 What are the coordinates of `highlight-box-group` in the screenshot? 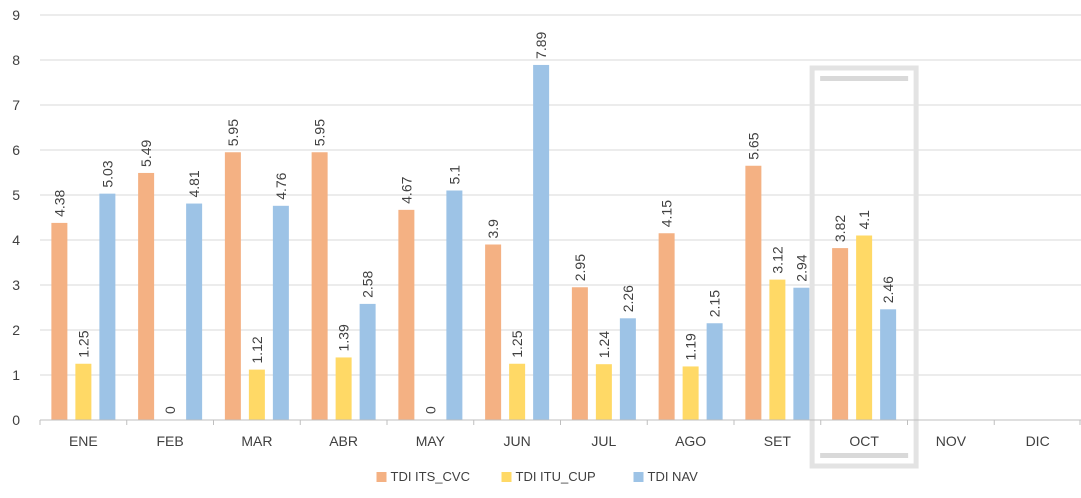 It's located at (864, 267).